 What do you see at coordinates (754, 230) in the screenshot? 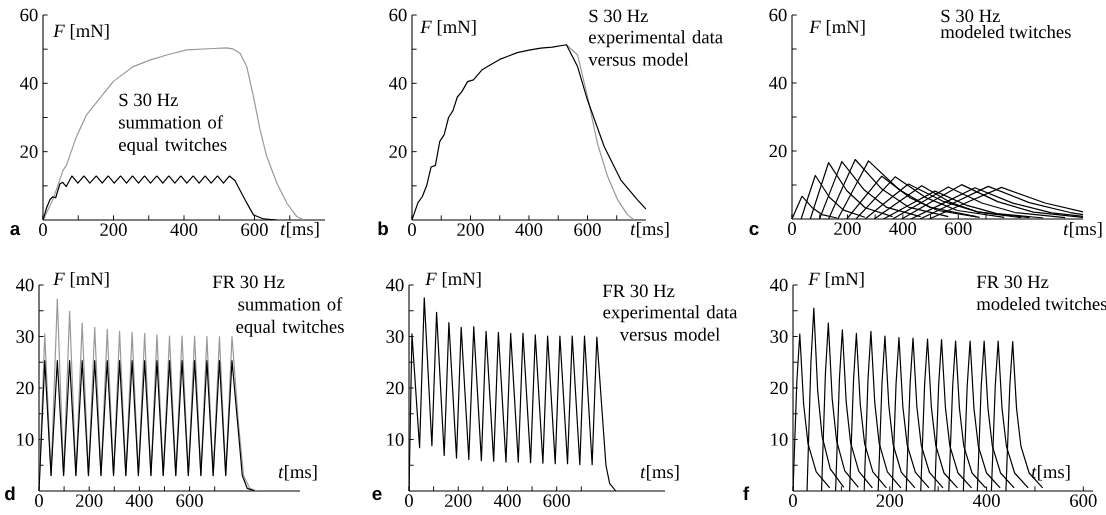
I see `text: c` at bounding box center [754, 230].